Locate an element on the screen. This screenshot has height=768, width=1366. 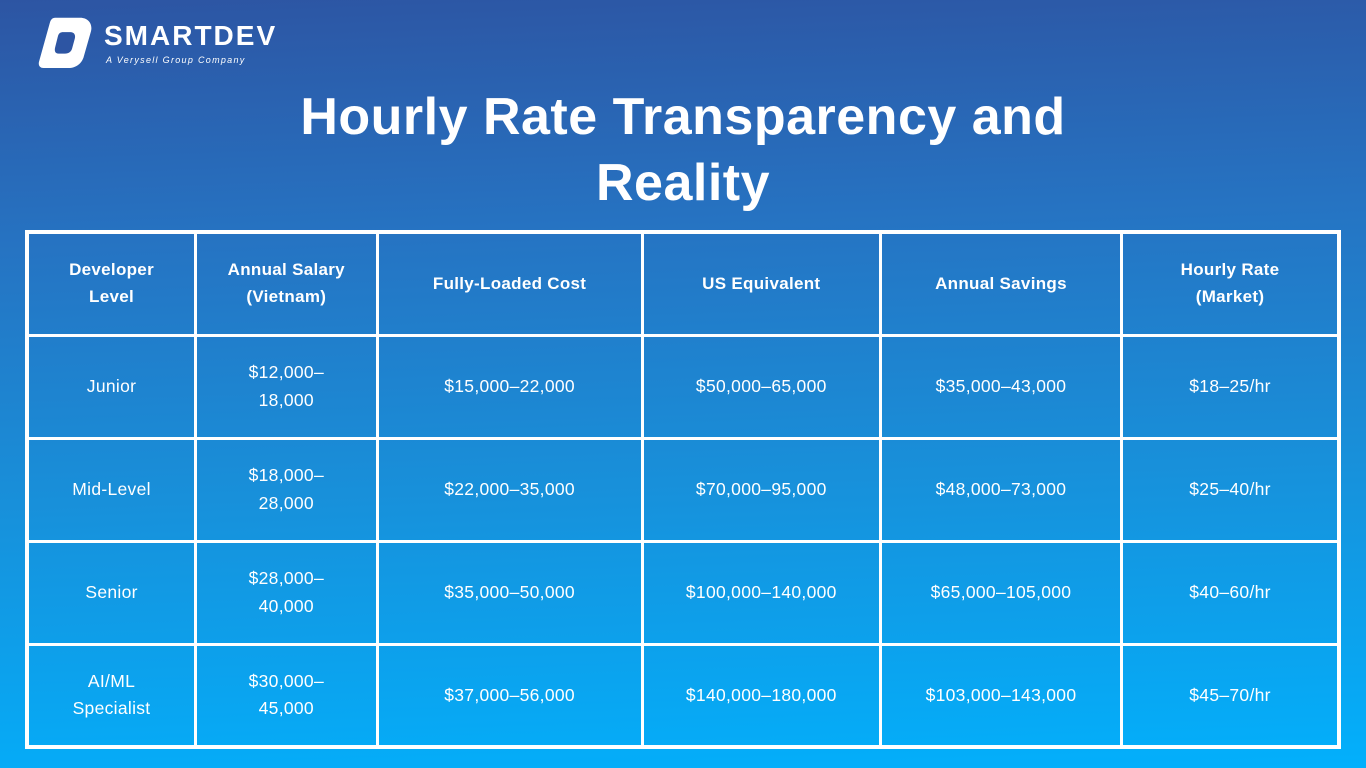
cell-annual-salary: $12,000– 18,000 is located at coordinates (286, 386).